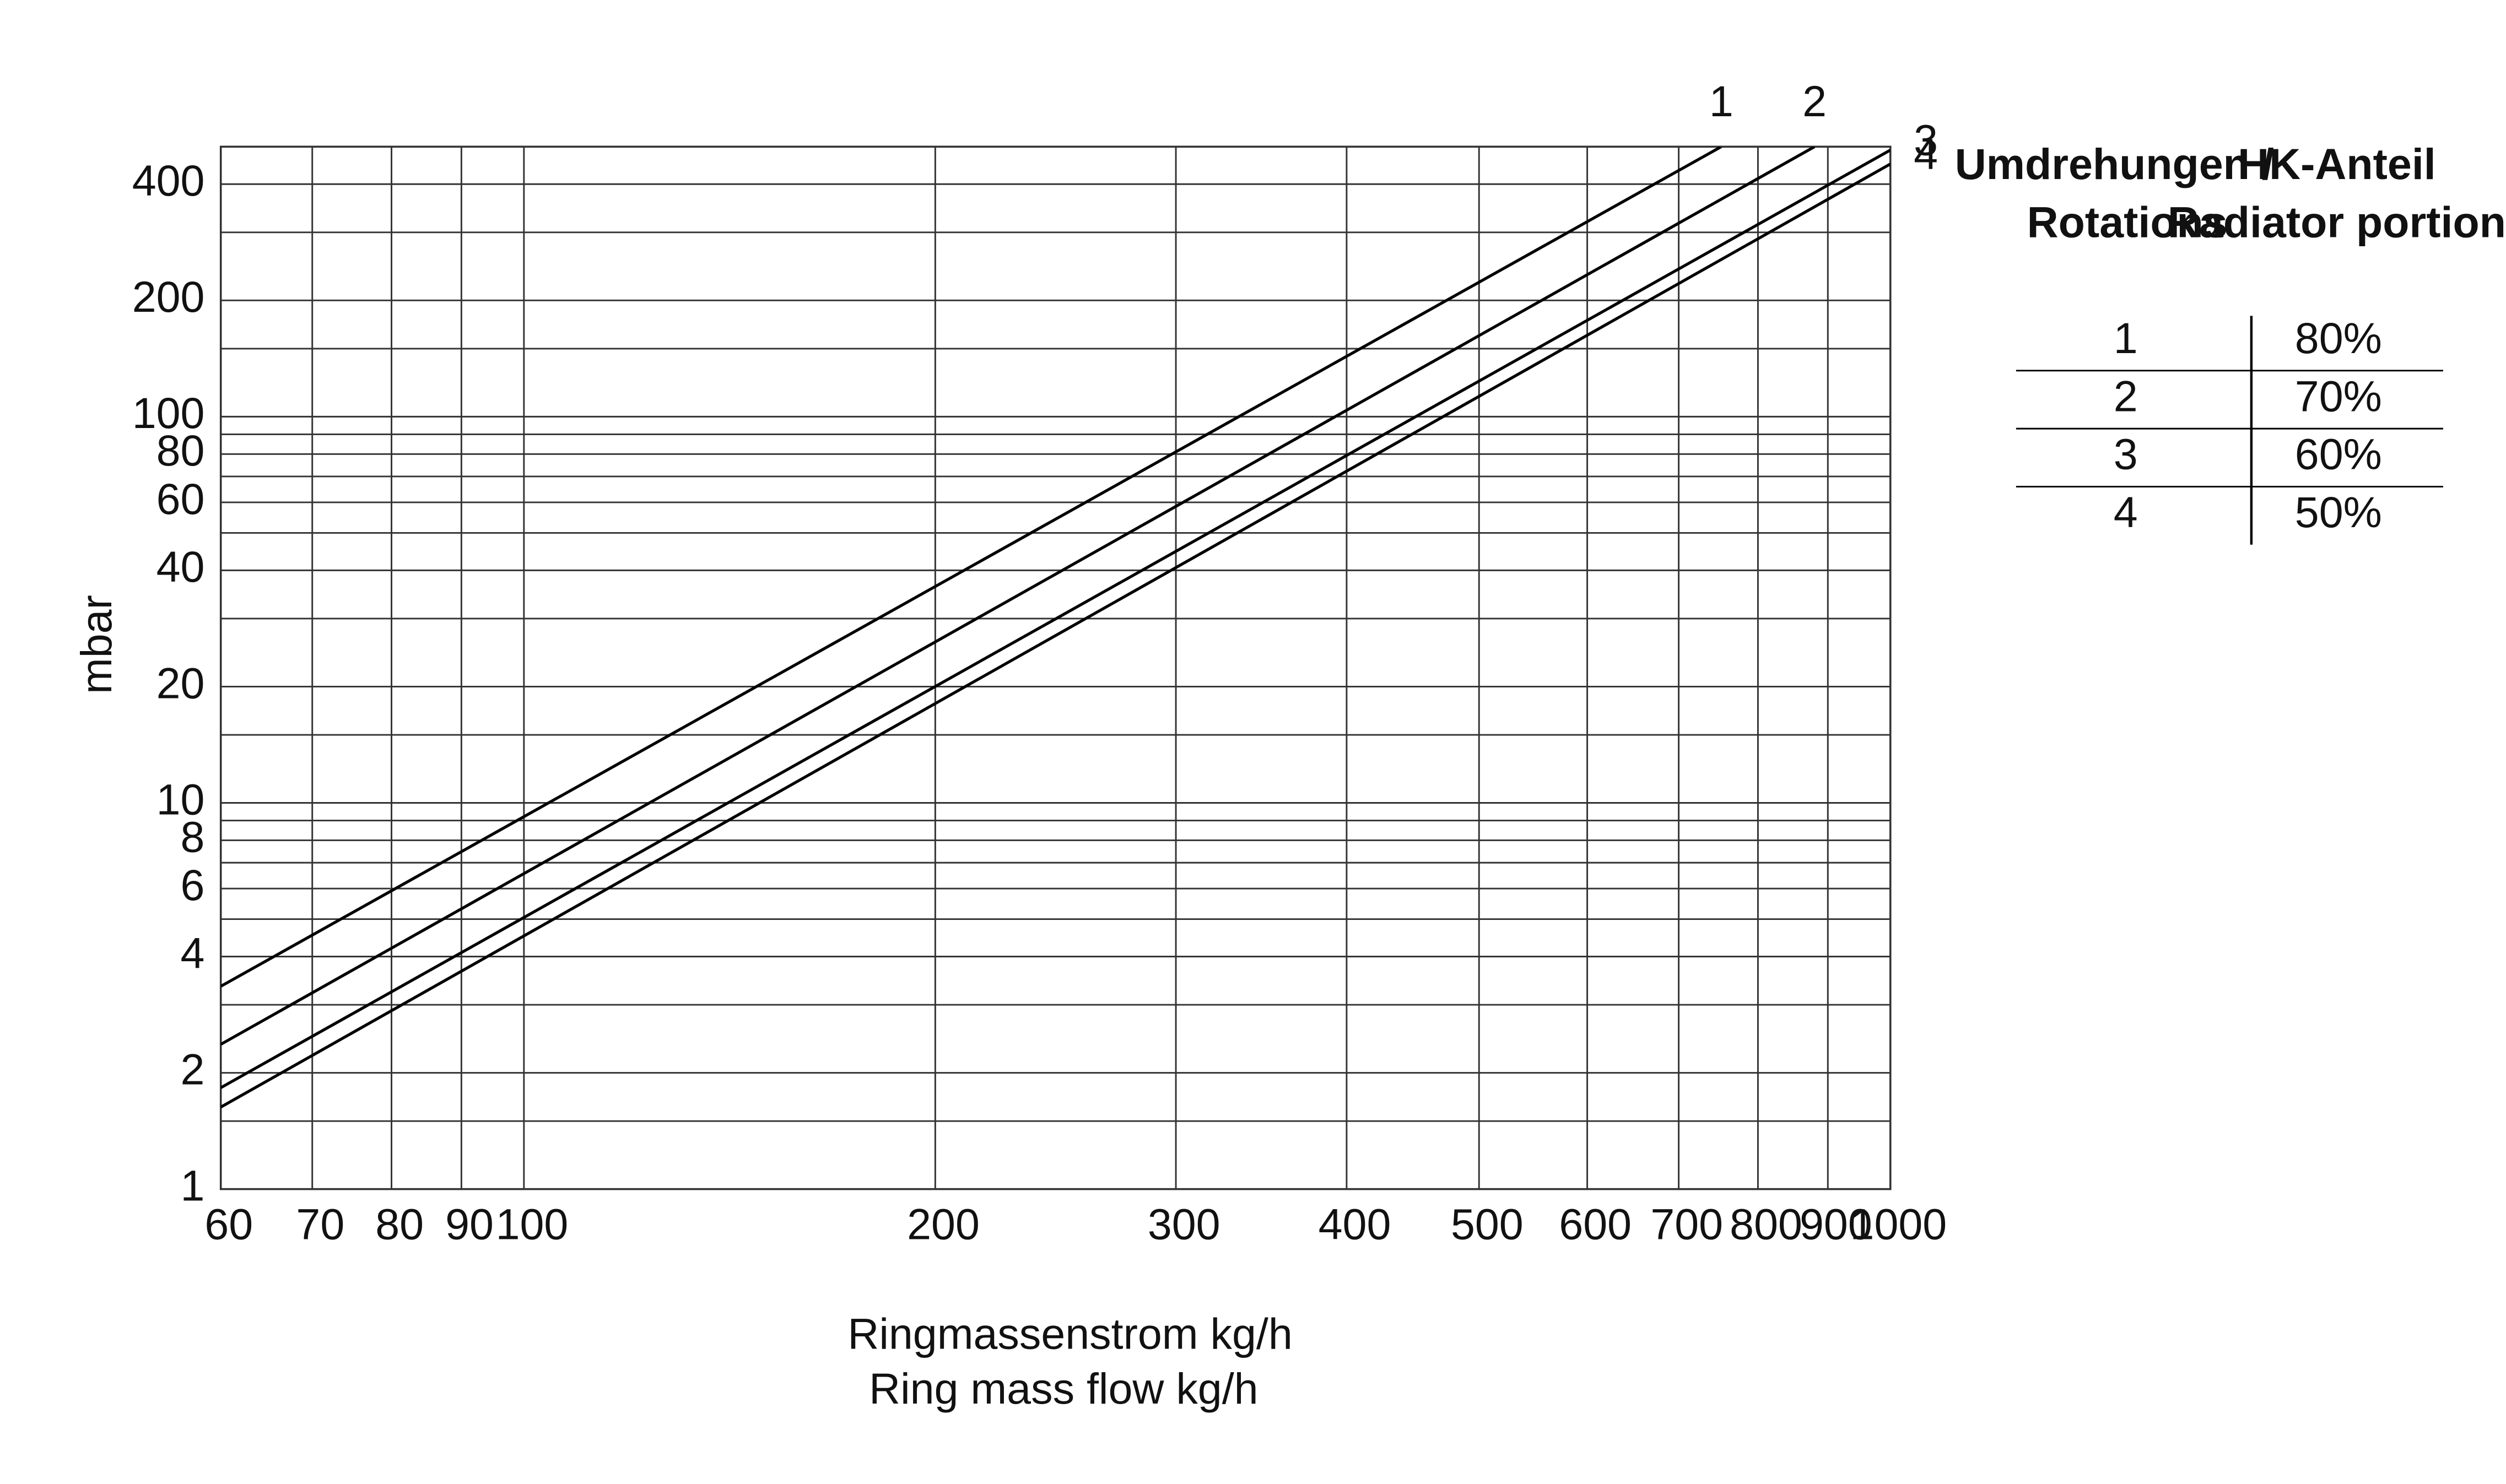 The height and width of the screenshot is (1484, 2506). Describe the element at coordinates (193, 953) in the screenshot. I see `y-tick-label: 4` at that location.